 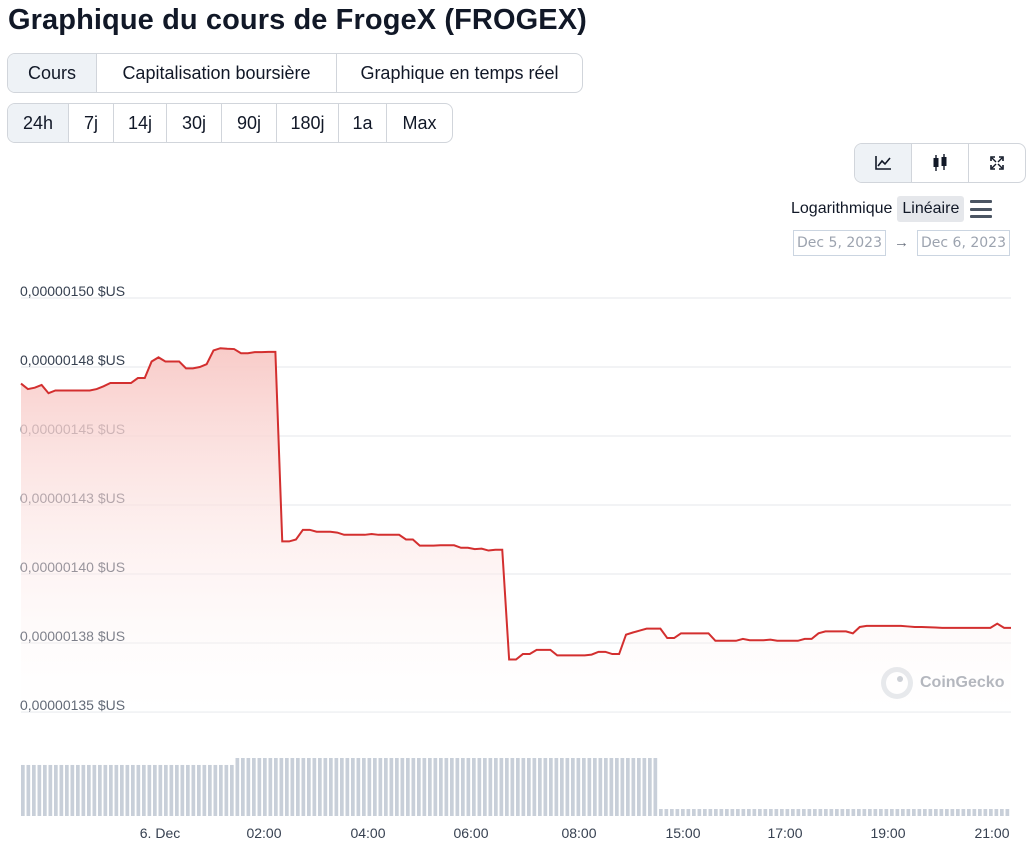 I want to click on range-90j: 90j, so click(x=249, y=123).